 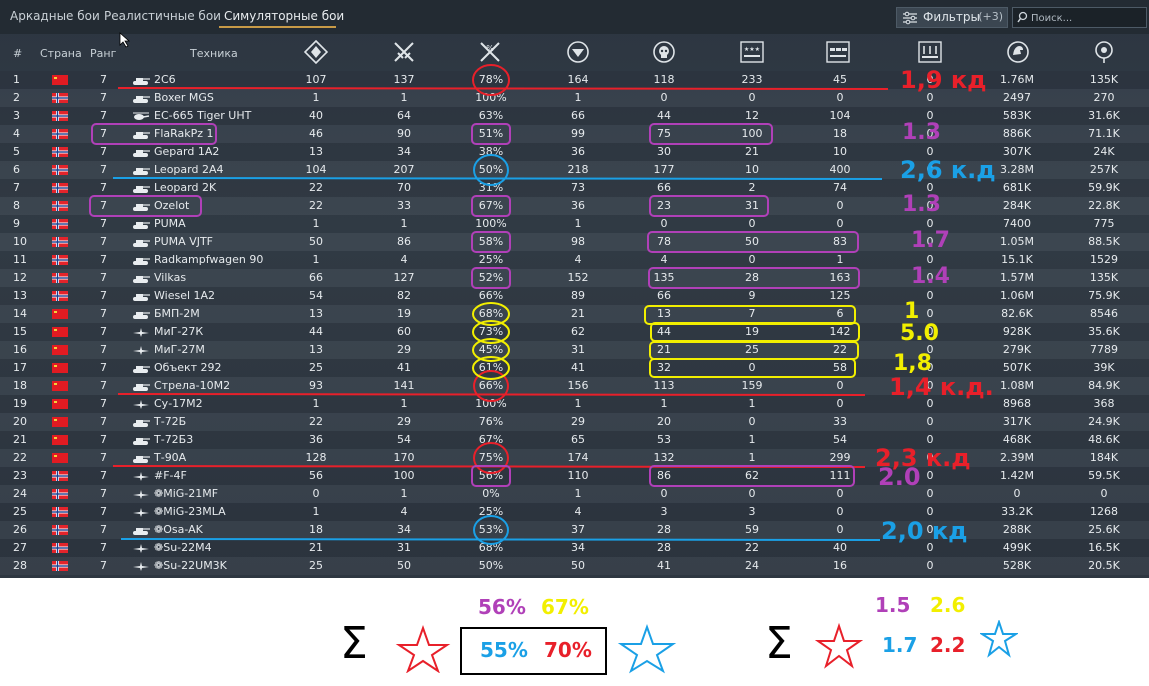 I want to click on table-row: 25 7 ❁MiG-23MLA 1 4 25% 4 3 3 0 0 33.2K 1268, so click(x=574, y=512).